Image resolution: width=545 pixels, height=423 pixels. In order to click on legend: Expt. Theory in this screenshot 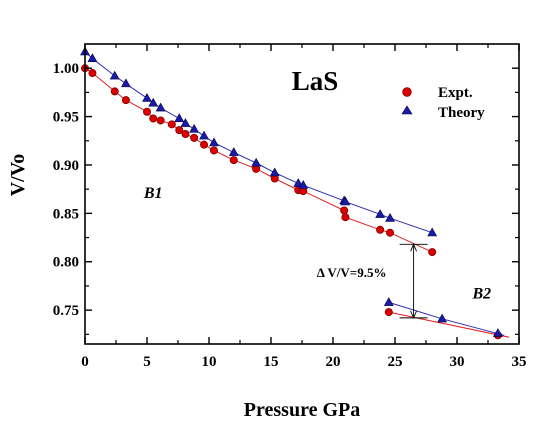, I will do `click(443, 103)`.